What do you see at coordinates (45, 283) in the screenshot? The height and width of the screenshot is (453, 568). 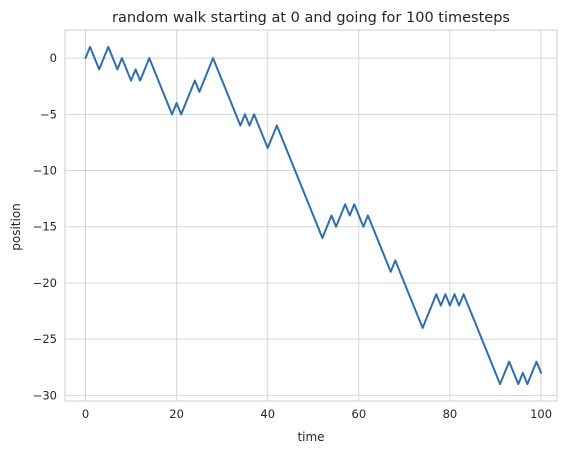 I see `y-tick-label: −20` at bounding box center [45, 283].